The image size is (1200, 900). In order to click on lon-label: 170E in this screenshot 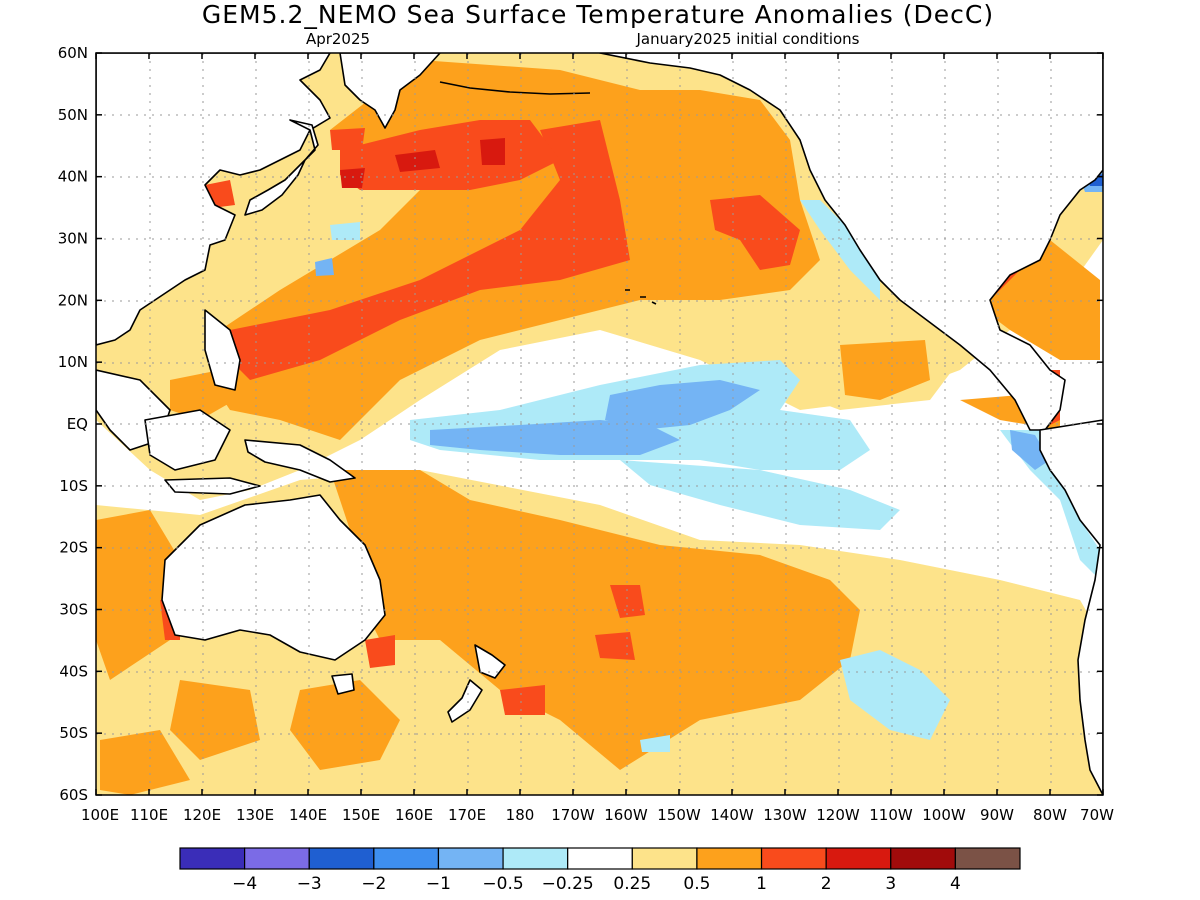, I will do `click(467, 815)`.